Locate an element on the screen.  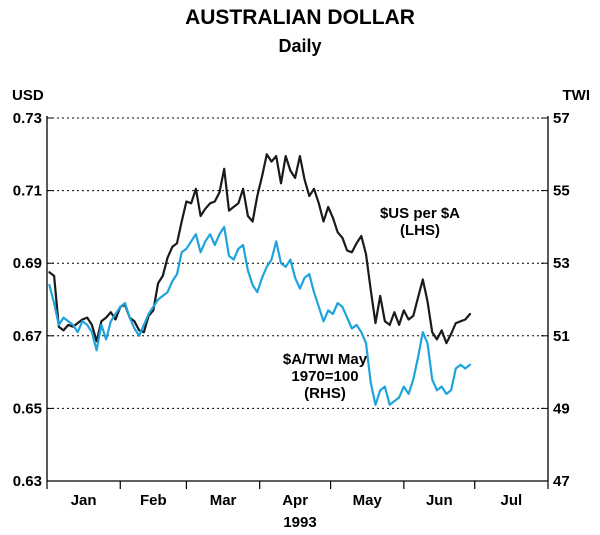
month-labels: Jan Feb Mar Apr May Jun Jul is located at coordinates (297, 500).